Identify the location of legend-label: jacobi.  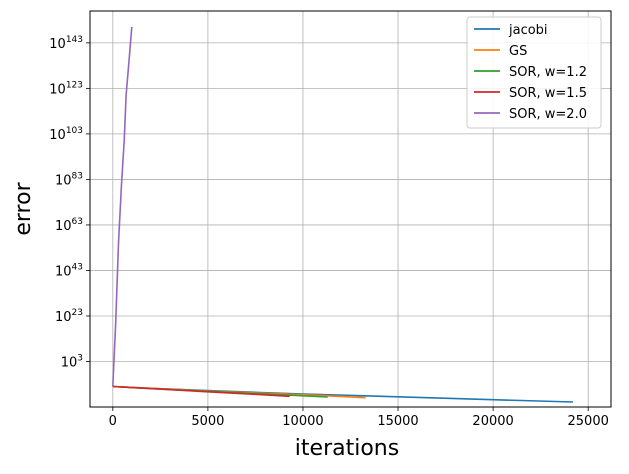
(528, 30).